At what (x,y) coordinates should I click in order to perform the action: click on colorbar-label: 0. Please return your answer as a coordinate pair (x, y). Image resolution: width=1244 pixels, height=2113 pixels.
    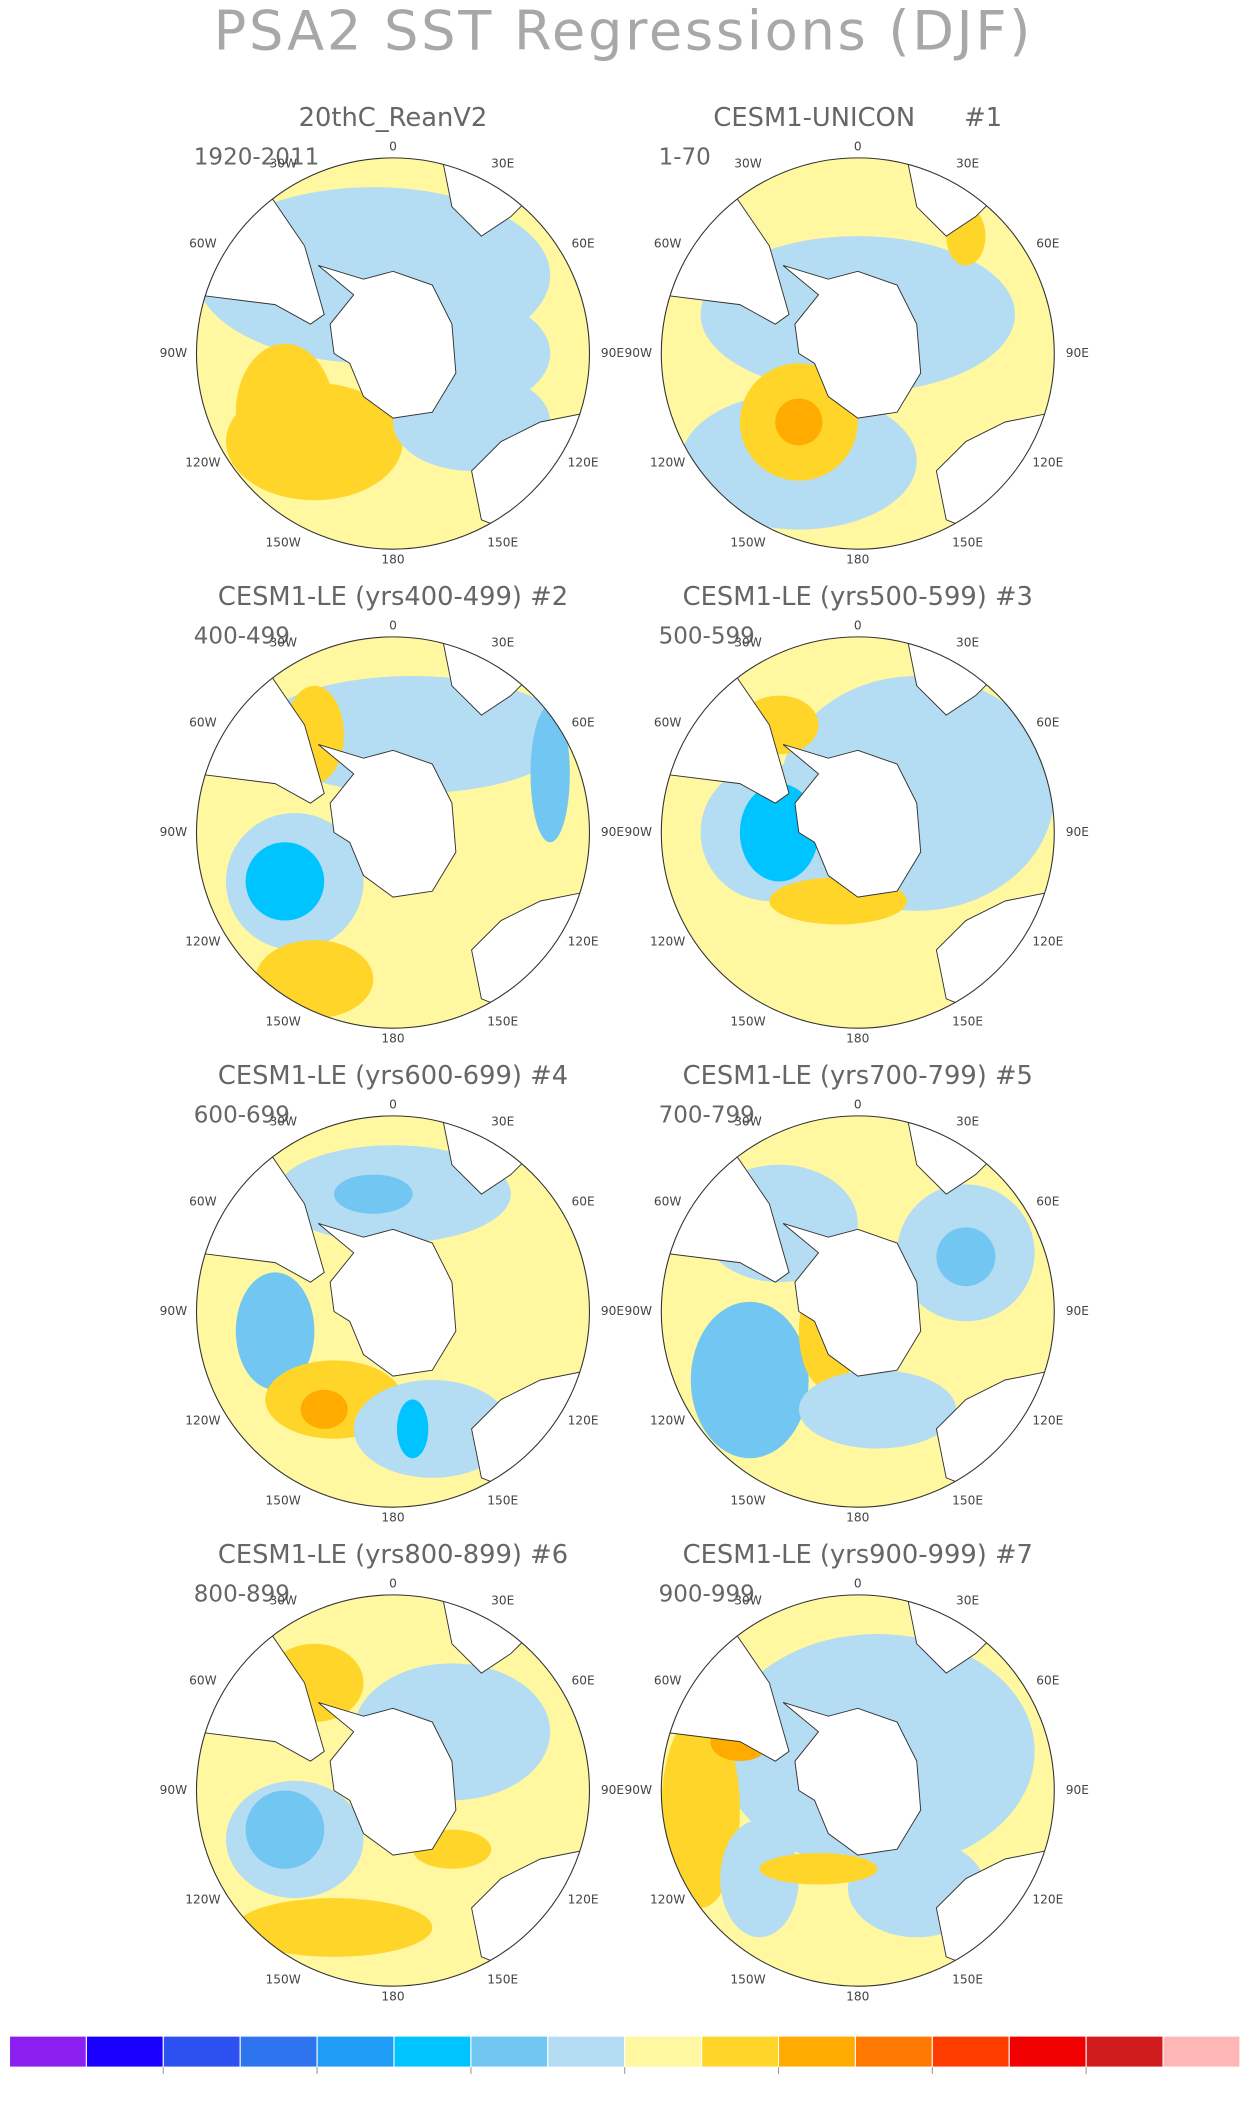
    Looking at the image, I should click on (625, 2109).